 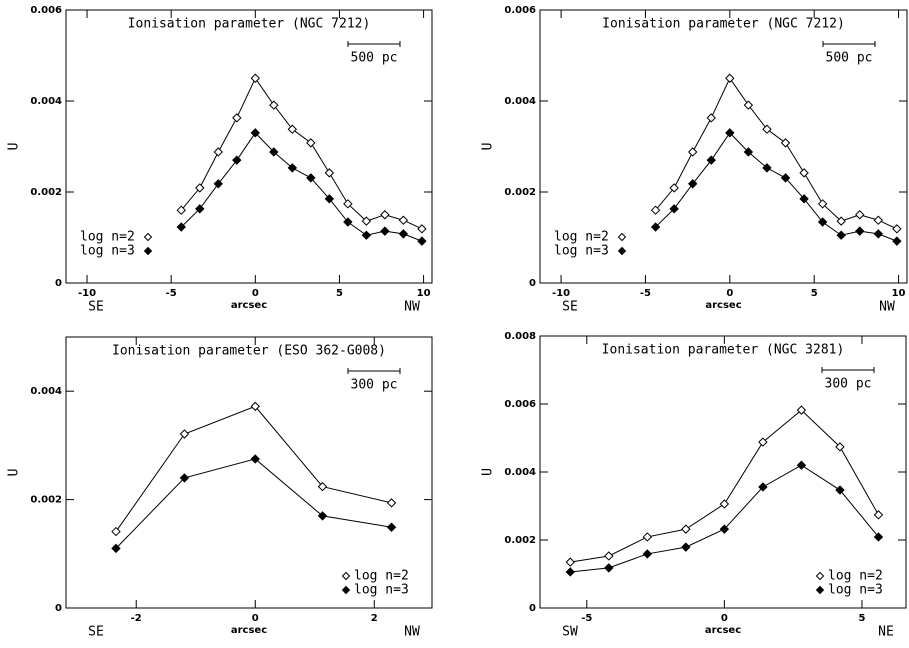 What do you see at coordinates (249, 351) in the screenshot?
I see `chart-title: Ionisation parameter (ESO 362-G008)` at bounding box center [249, 351].